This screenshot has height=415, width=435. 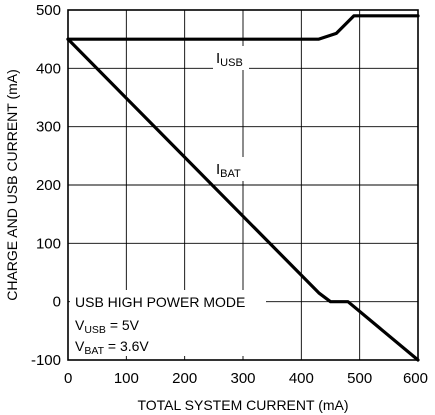 What do you see at coordinates (48, 243) in the screenshot?
I see `y-tick-label: 100` at bounding box center [48, 243].